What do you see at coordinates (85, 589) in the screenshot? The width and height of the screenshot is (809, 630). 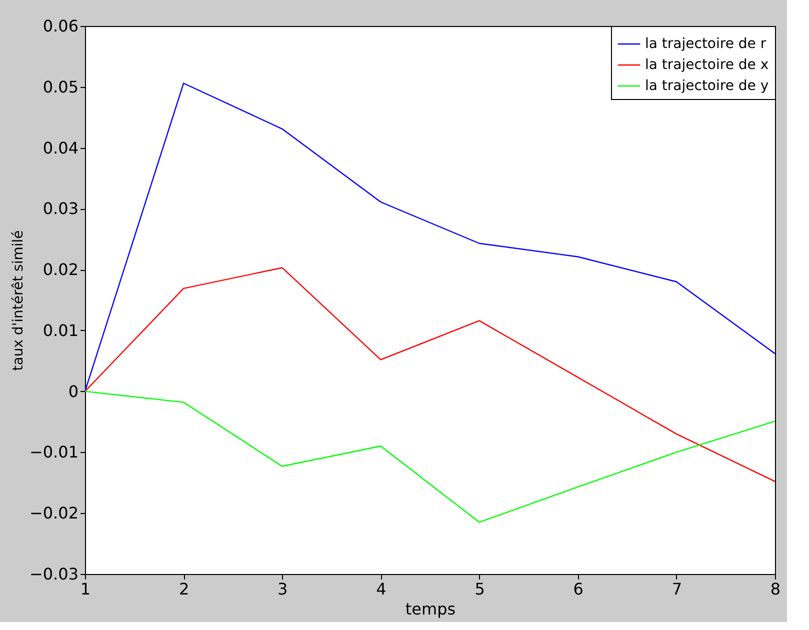 I see `x-tick-label: 1` at bounding box center [85, 589].